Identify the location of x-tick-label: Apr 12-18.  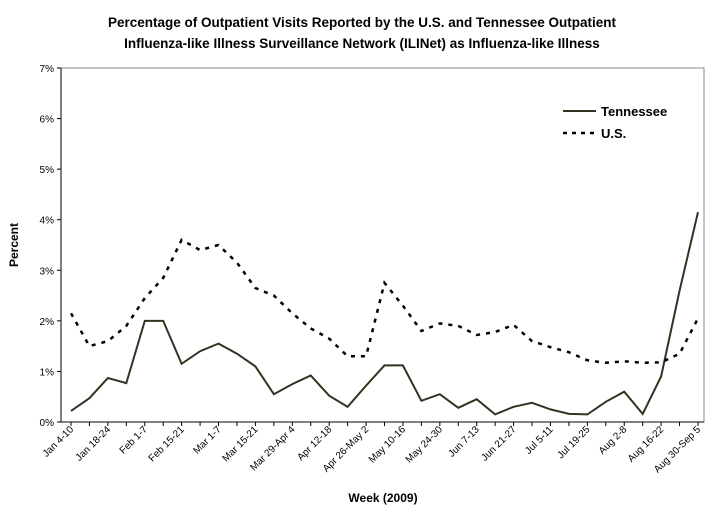
(314, 443).